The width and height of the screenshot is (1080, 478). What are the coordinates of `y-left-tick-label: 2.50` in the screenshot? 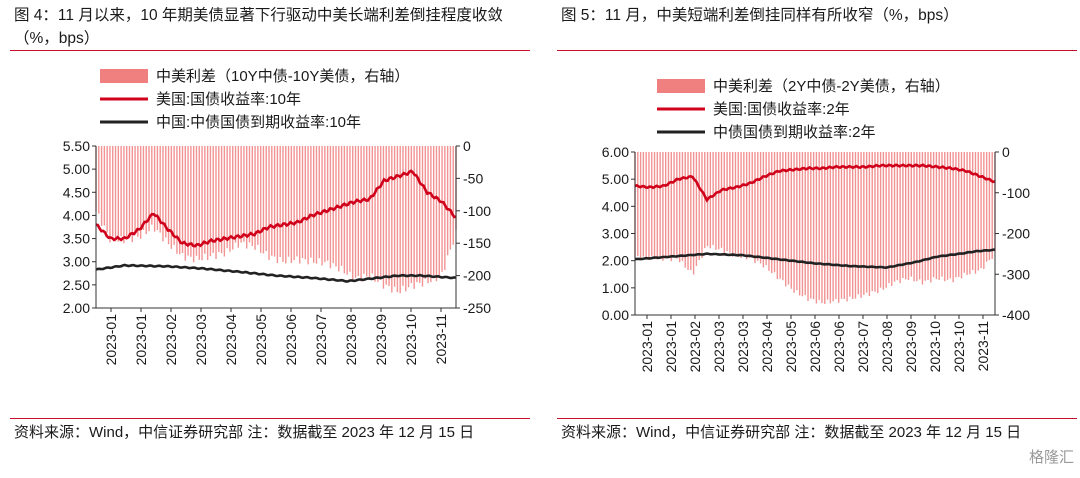 It's located at (76, 285).